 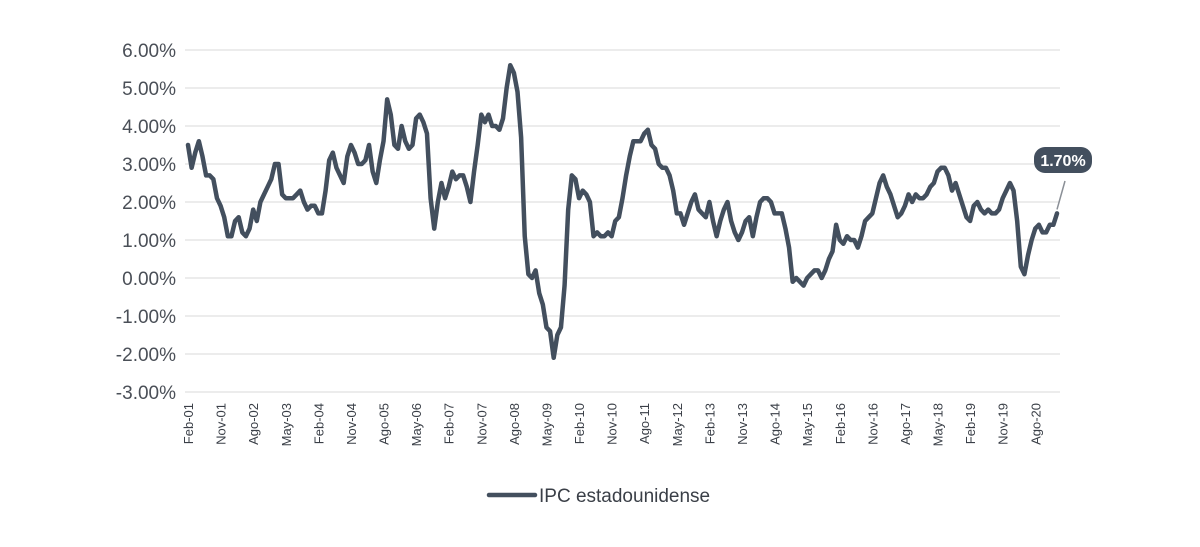 What do you see at coordinates (149, 203) in the screenshot?
I see `y-tick-label: 2.00%` at bounding box center [149, 203].